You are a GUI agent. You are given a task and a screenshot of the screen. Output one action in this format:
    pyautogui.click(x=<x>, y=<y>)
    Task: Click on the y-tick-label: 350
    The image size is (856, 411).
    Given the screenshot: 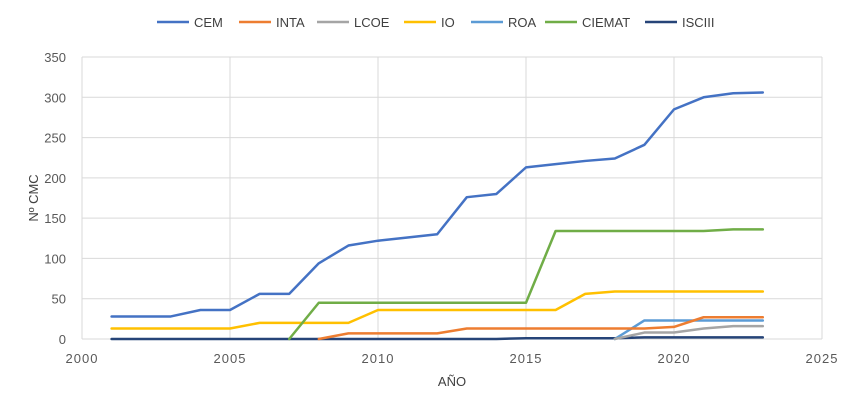 What is the action you would take?
    pyautogui.click(x=55, y=57)
    